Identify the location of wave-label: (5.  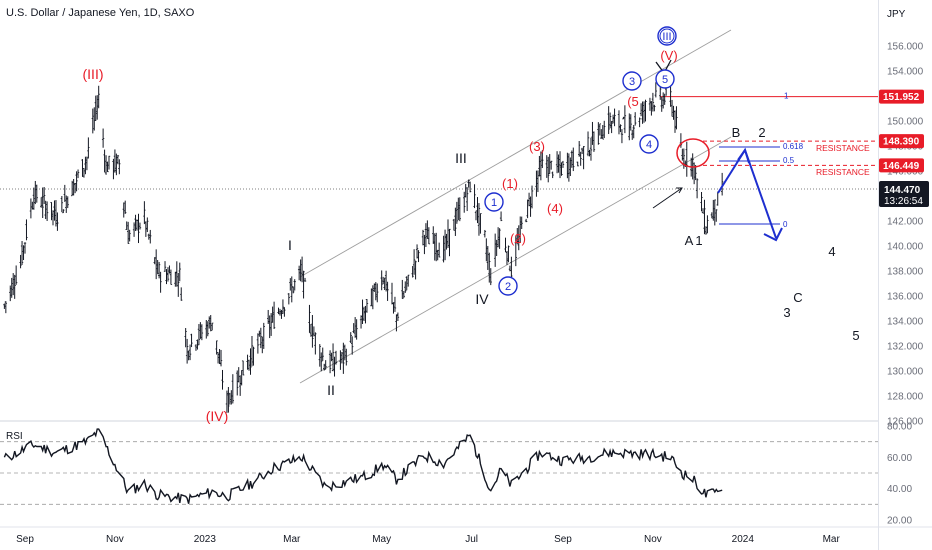
(633, 101).